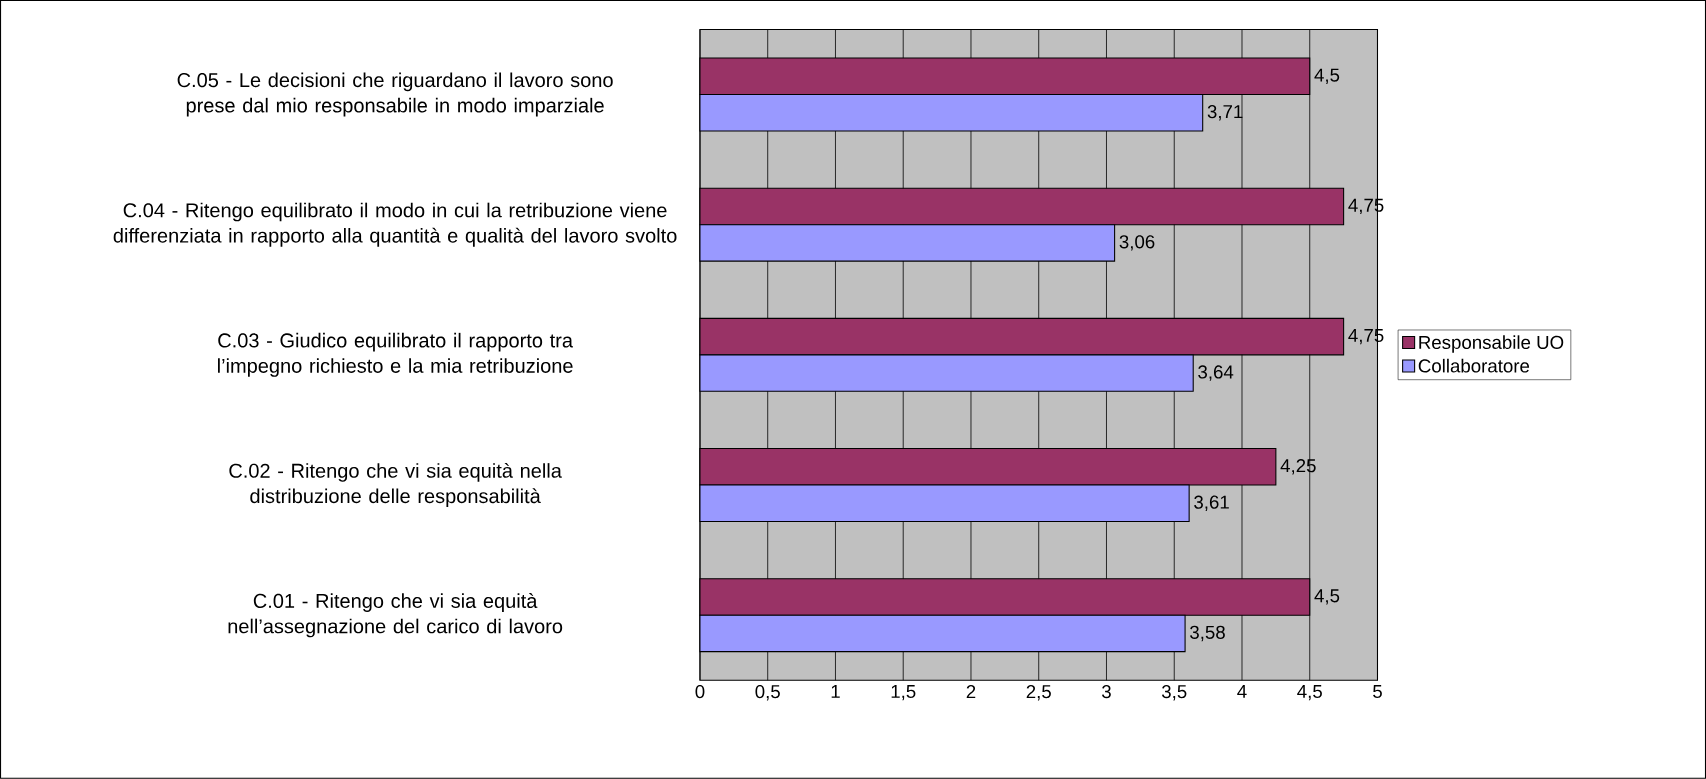 The height and width of the screenshot is (779, 1706). Describe the element at coordinates (1474, 365) in the screenshot. I see `legend-label: Collaboratore` at that location.